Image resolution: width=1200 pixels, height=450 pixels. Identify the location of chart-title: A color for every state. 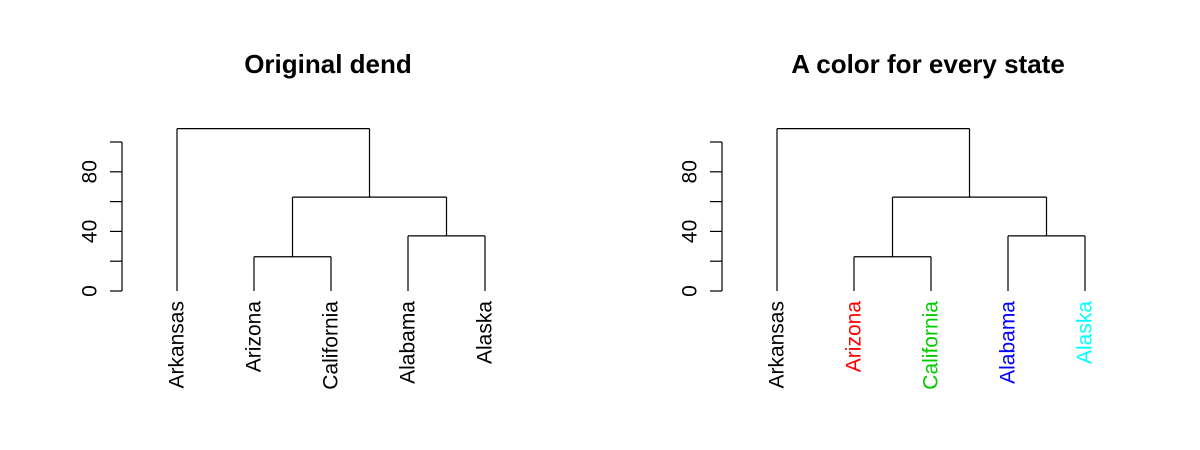
(928, 64).